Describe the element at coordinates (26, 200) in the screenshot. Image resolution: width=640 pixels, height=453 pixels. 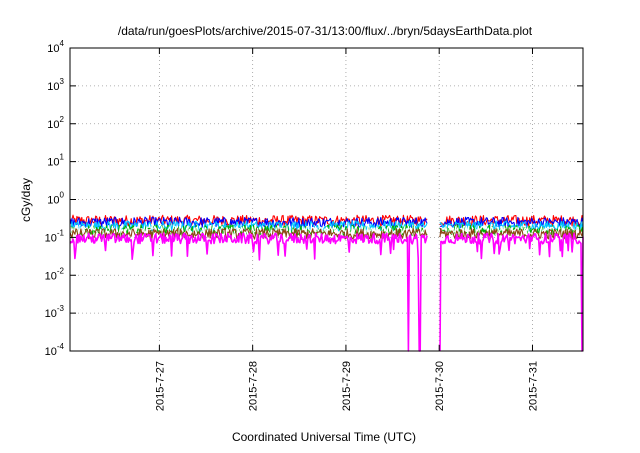
I see `y-axis-label: cGy/day` at that location.